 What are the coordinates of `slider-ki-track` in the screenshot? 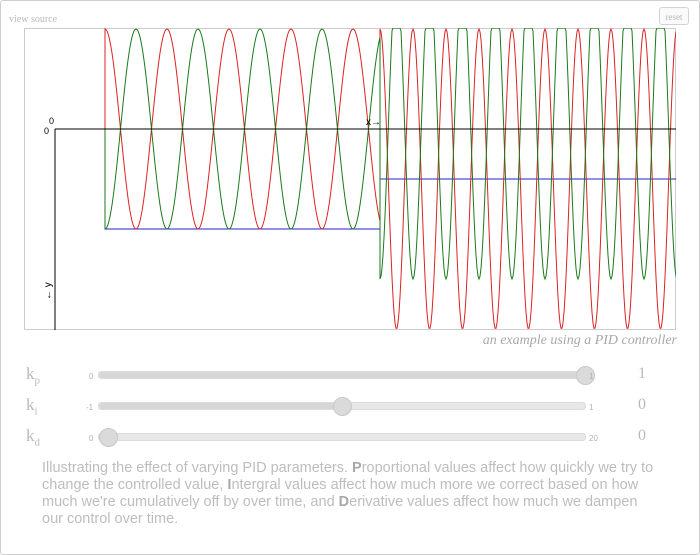 It's located at (342, 406).